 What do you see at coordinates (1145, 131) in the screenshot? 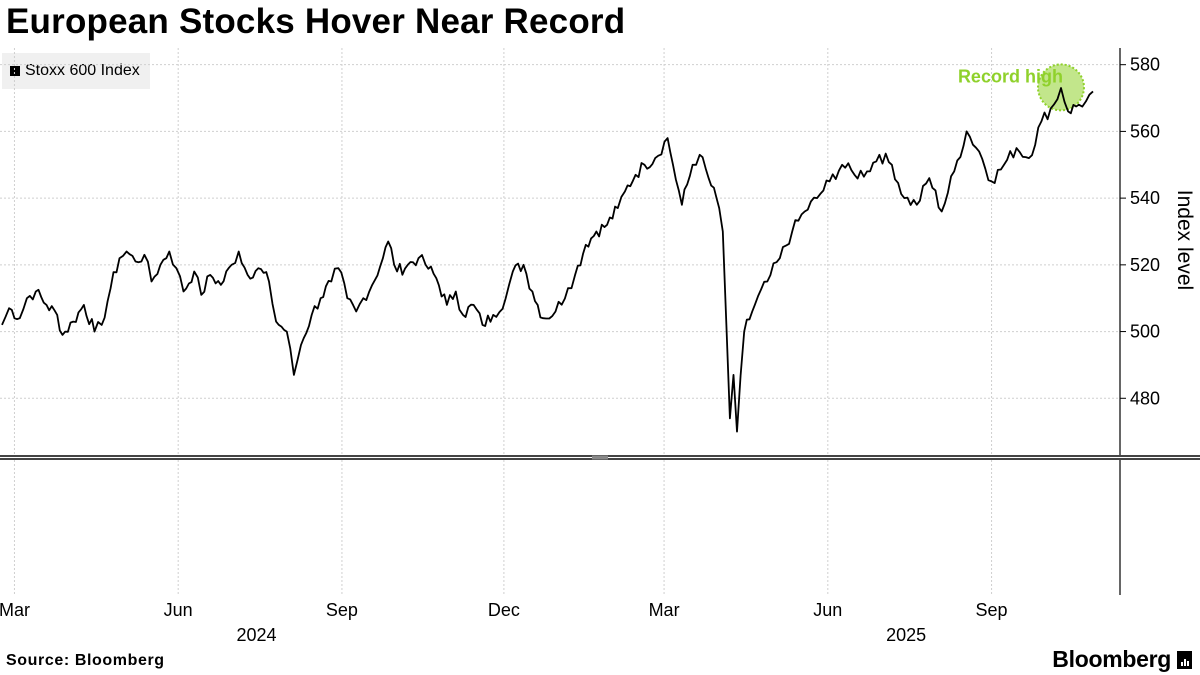
I see `y-tick-label: 560` at bounding box center [1145, 131].